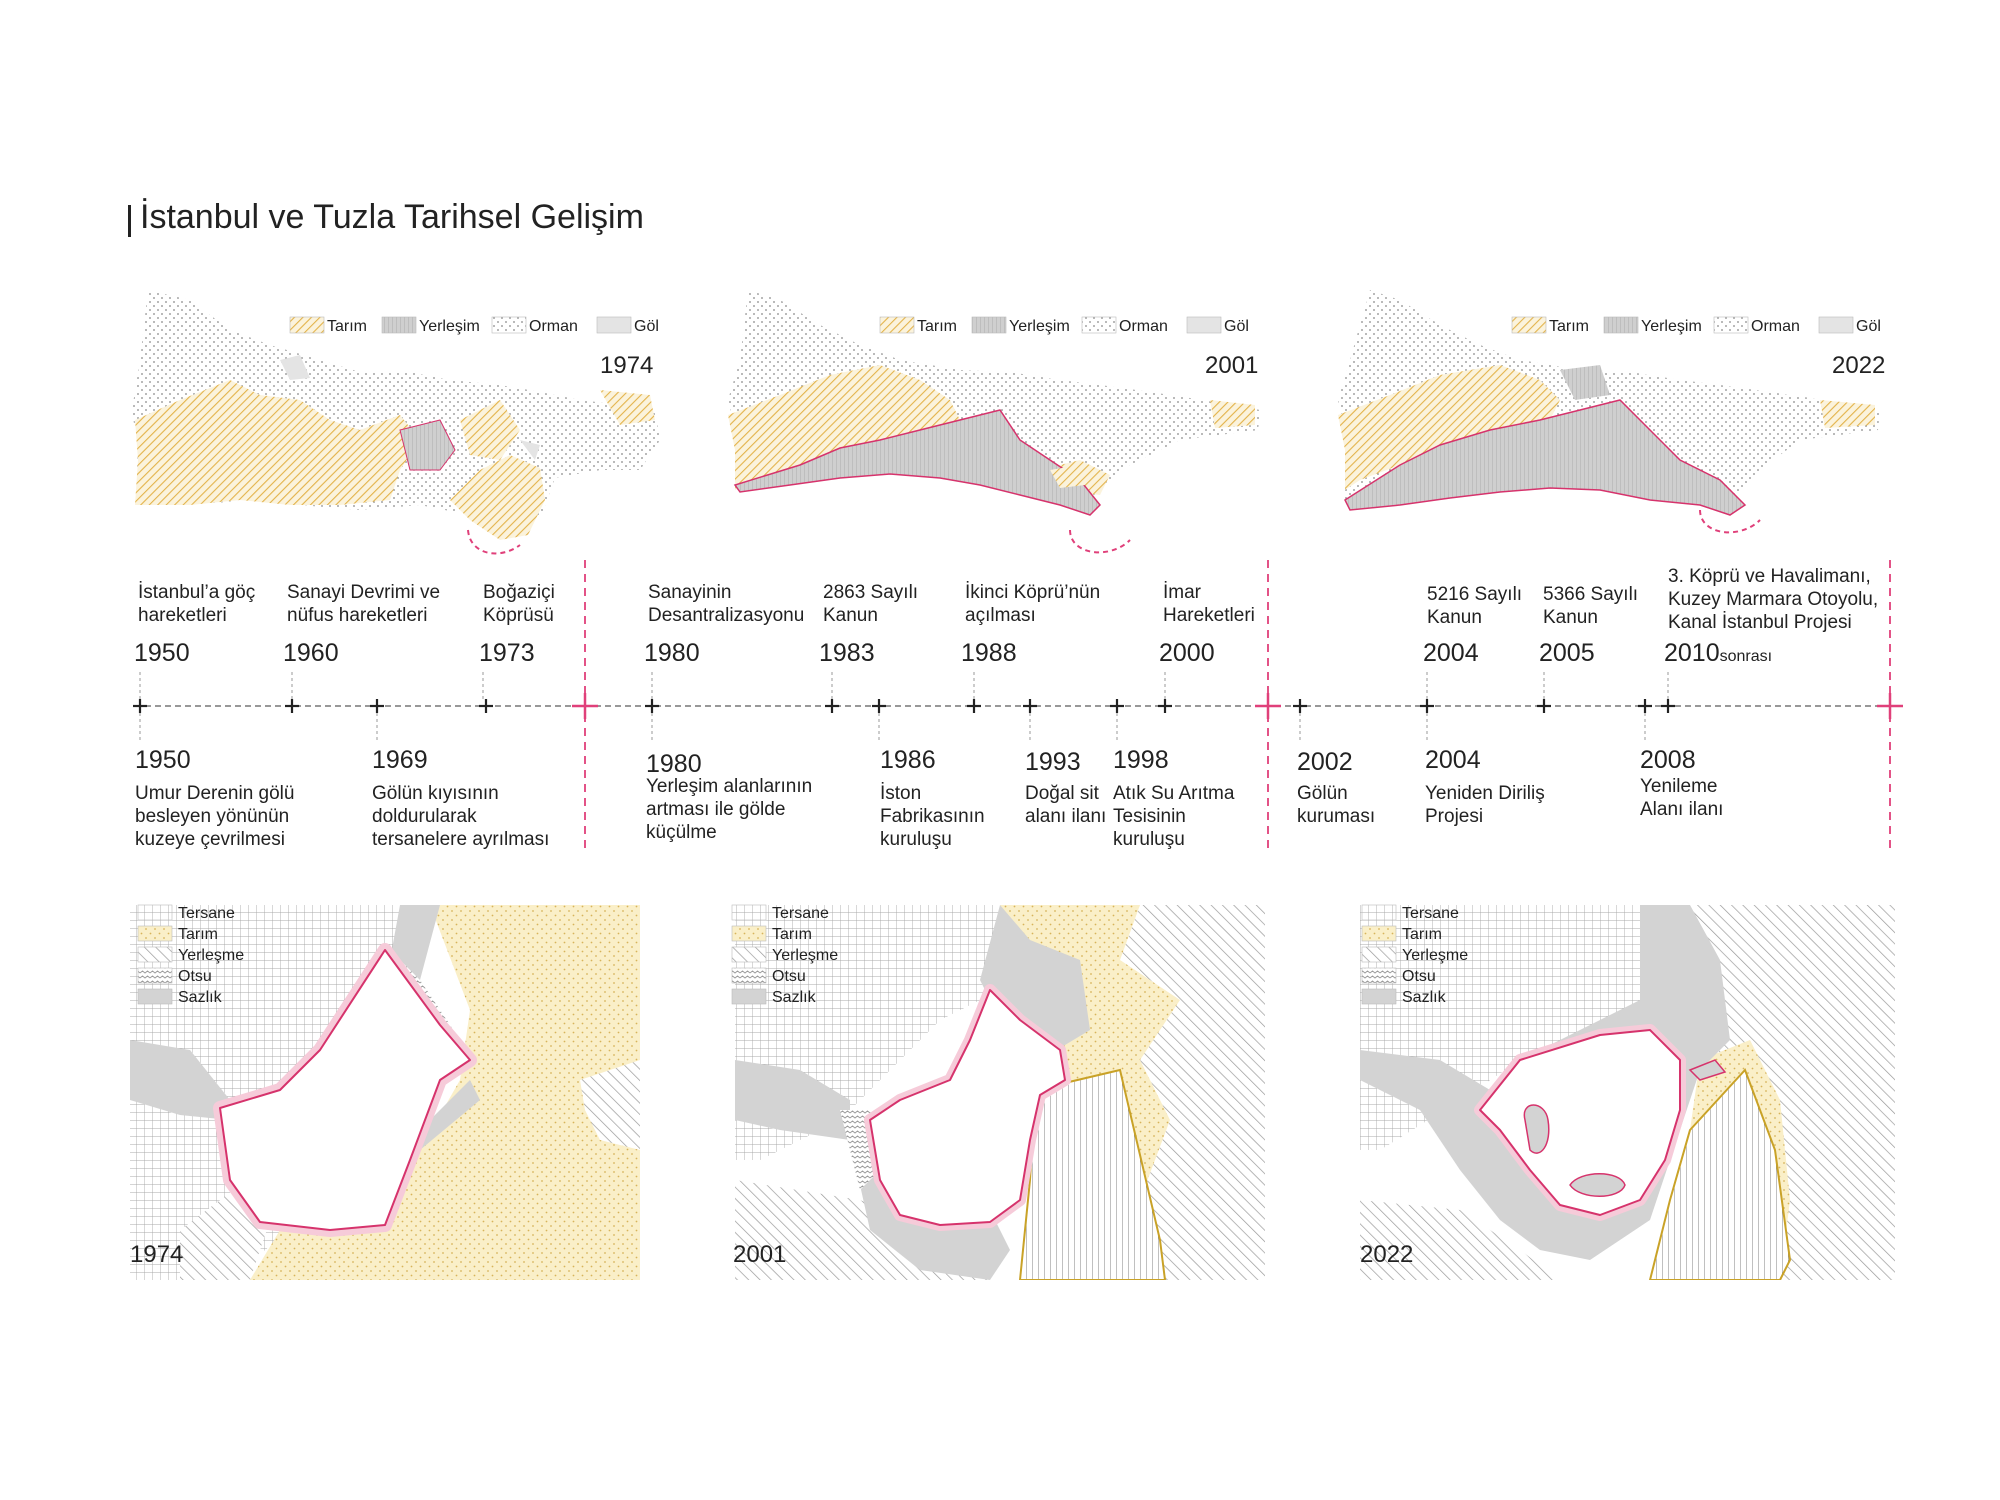  I want to click on event-text: Boğaziçi, so click(519, 592).